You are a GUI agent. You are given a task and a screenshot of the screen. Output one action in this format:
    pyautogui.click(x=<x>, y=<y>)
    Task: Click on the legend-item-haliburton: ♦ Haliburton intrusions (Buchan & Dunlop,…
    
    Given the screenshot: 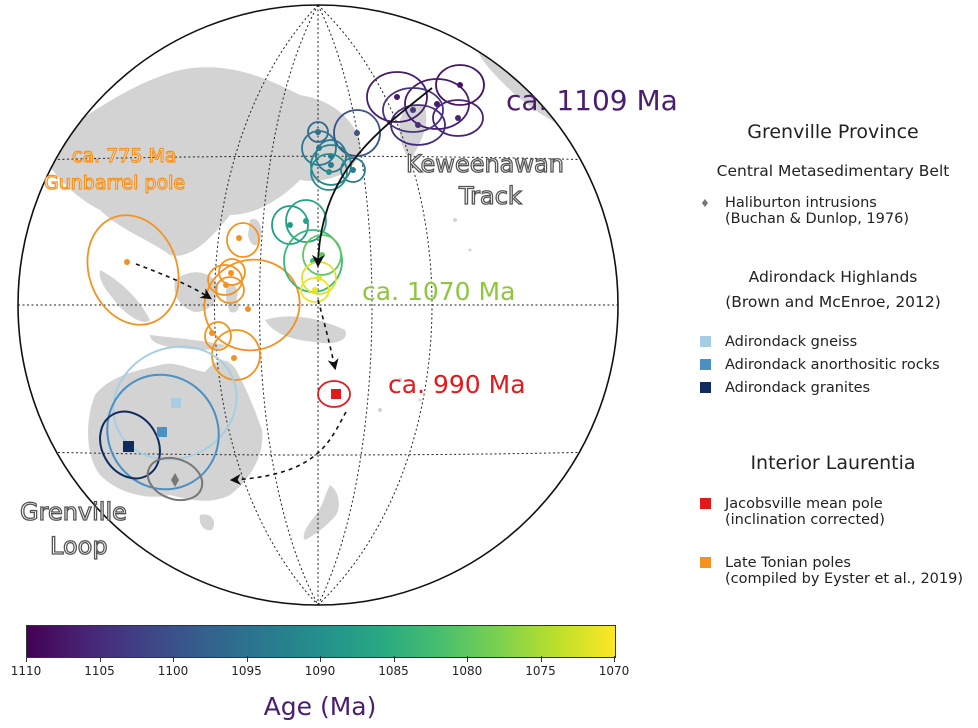 What is the action you would take?
    pyautogui.click(x=804, y=211)
    